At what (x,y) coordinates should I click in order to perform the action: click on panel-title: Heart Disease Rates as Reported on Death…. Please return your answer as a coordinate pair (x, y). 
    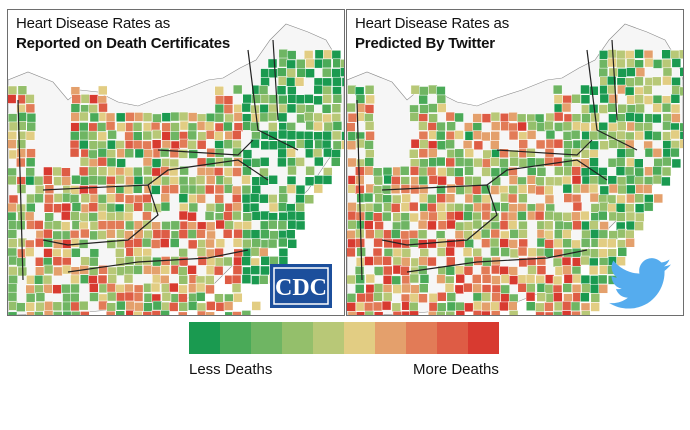
    Looking at the image, I should click on (123, 34).